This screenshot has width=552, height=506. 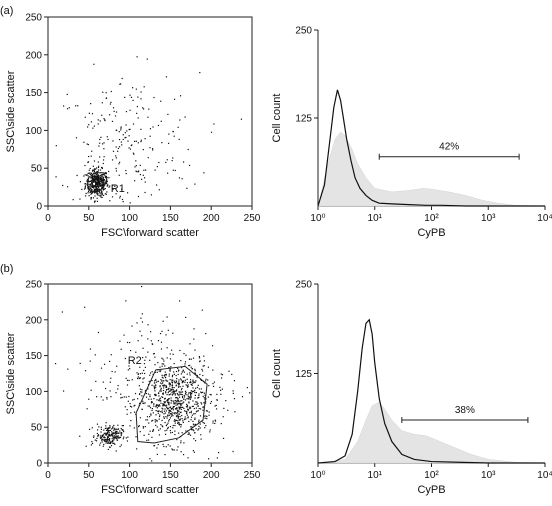 What do you see at coordinates (317, 475) in the screenshot?
I see `x-tick-label: 10⁰` at bounding box center [317, 475].